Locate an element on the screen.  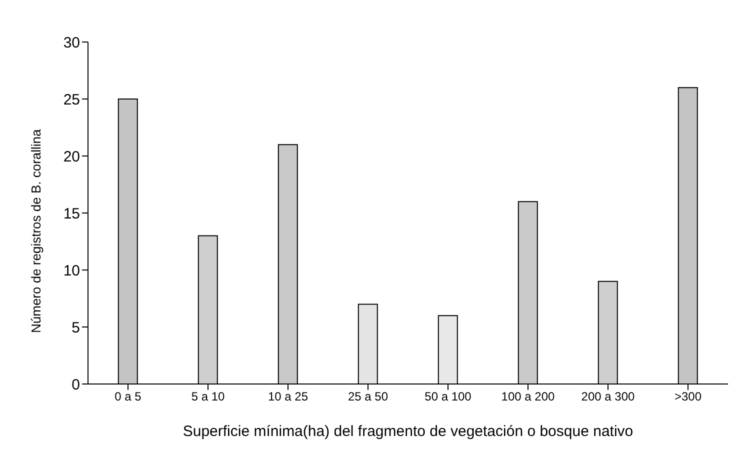
y-axis-title: Número de registros de B. corallina is located at coordinates (36, 230).